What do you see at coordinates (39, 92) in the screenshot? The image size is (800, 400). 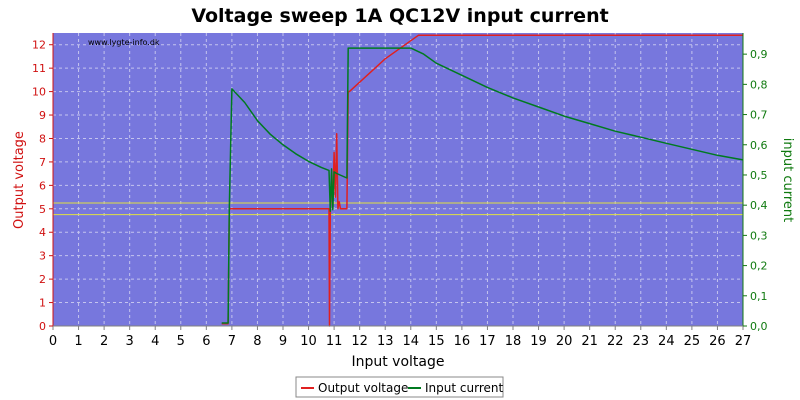 I see `y-left-tick-label: 10` at bounding box center [39, 92].